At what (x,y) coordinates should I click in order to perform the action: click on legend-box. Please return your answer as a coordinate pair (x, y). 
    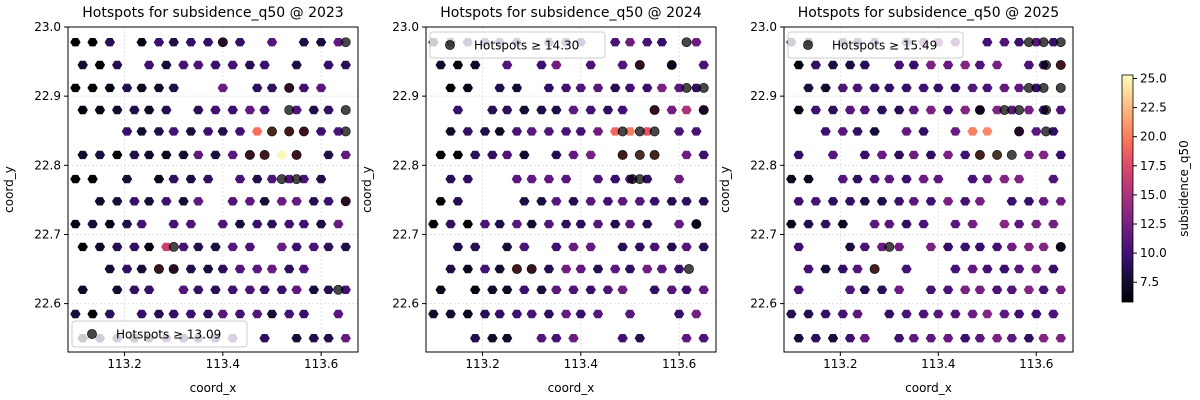
    Looking at the image, I should click on (159, 334).